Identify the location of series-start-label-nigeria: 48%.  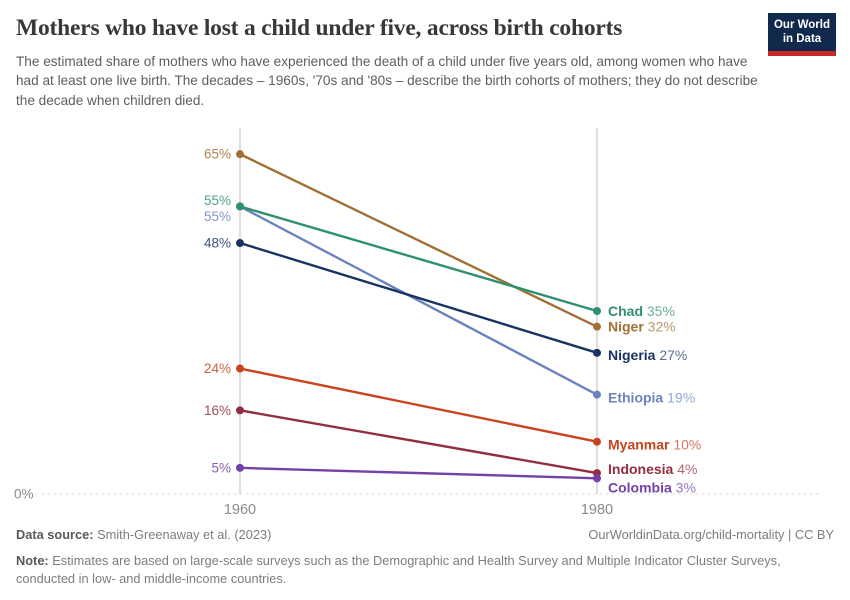
(217, 243).